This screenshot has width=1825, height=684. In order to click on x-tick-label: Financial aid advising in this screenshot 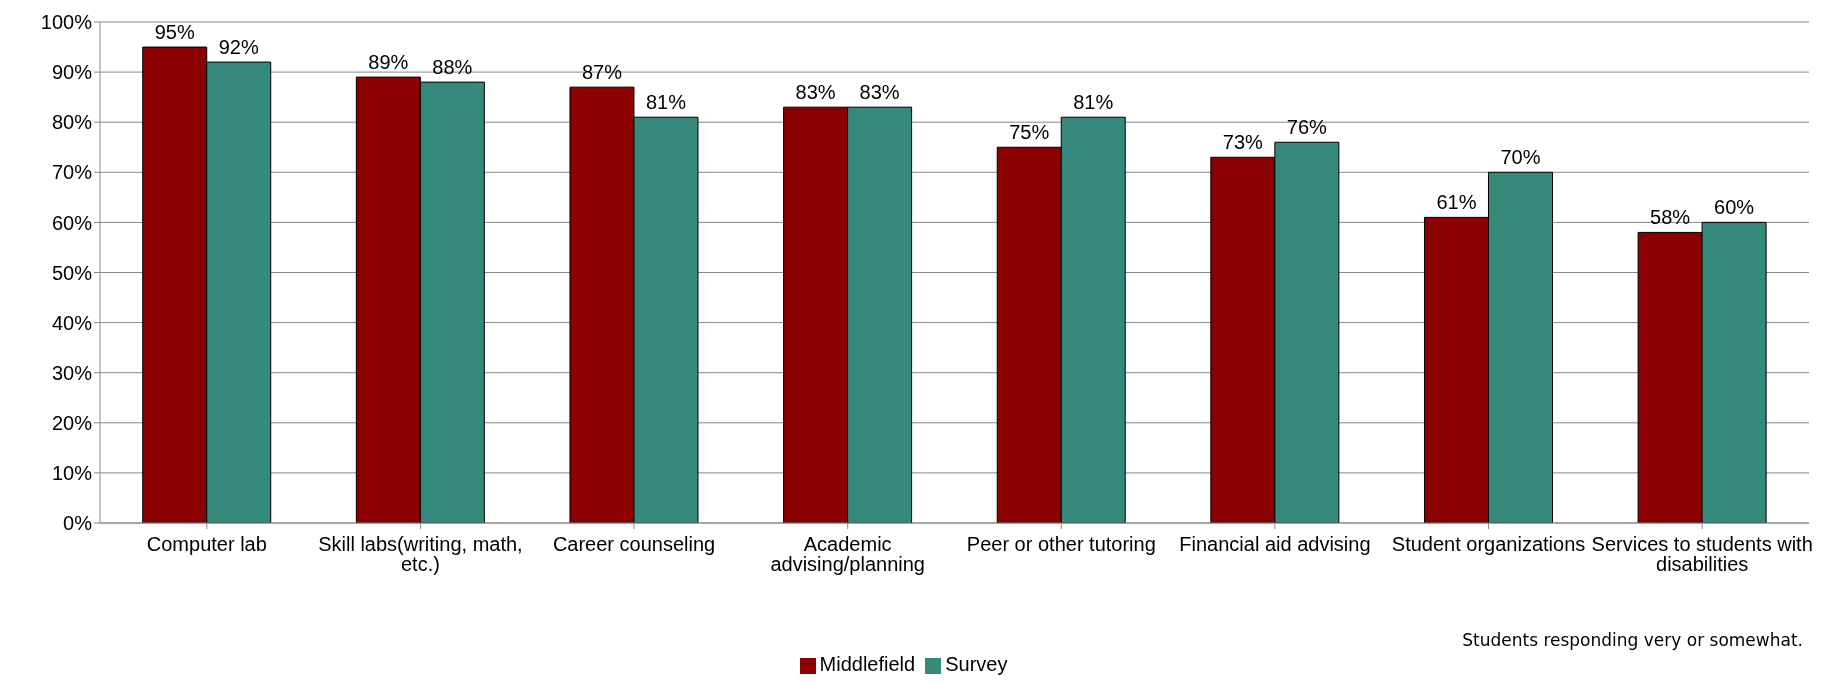, I will do `click(1275, 544)`.